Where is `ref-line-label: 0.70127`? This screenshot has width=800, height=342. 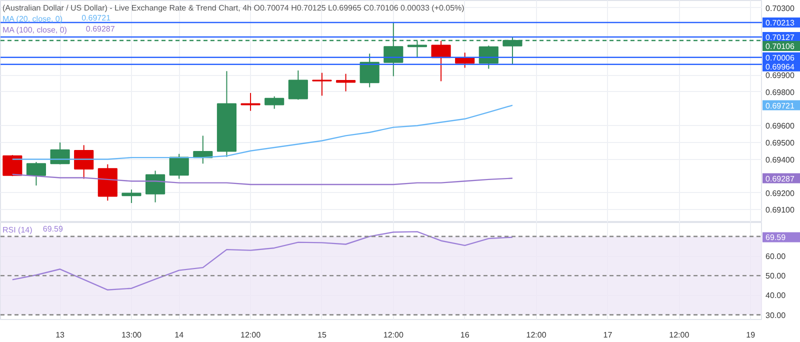 ref-line-label: 0.70127 is located at coordinates (781, 37).